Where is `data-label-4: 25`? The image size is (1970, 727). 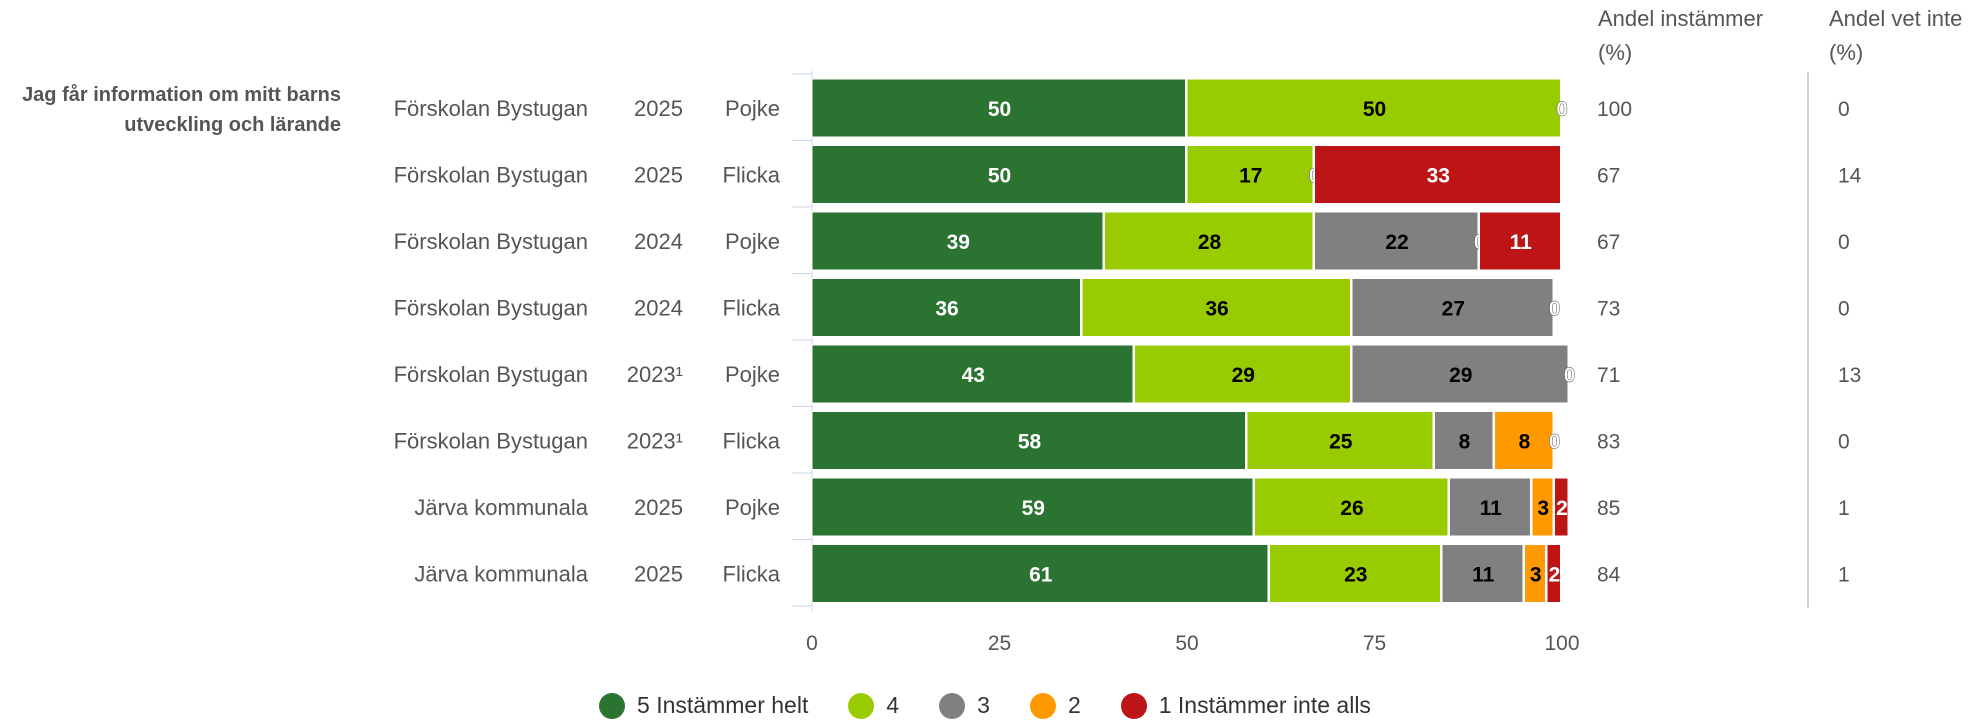
data-label-4: 25 is located at coordinates (1341, 442).